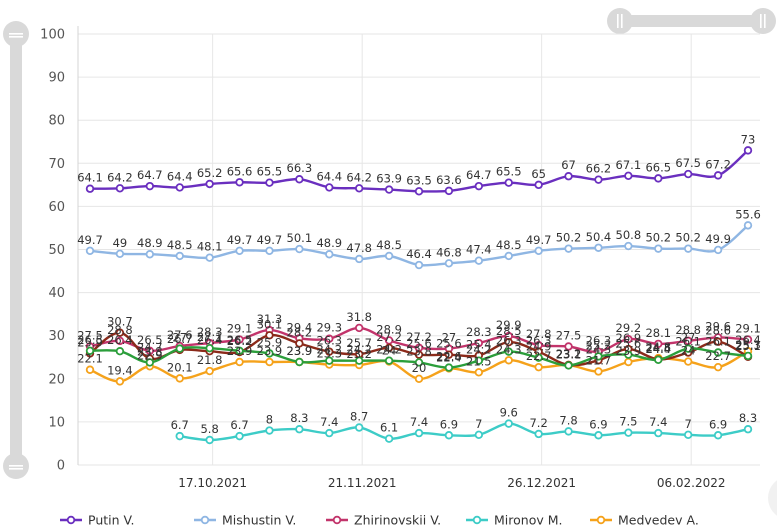 The image size is (777, 531). What do you see at coordinates (419, 171) in the screenshot?
I see `series-putin-v` at bounding box center [419, 171].